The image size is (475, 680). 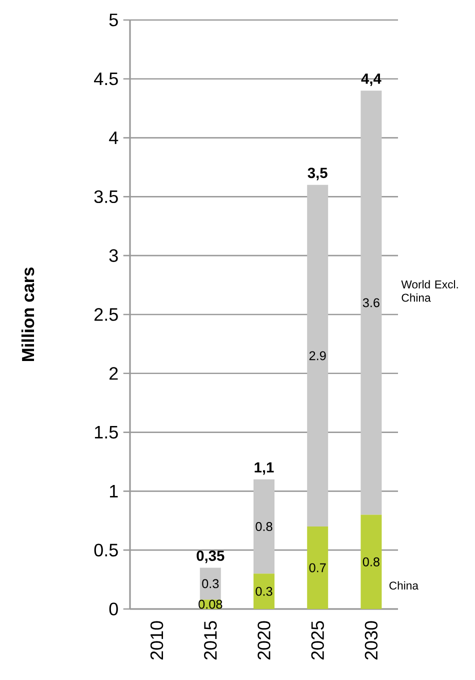 What do you see at coordinates (106, 197) in the screenshot?
I see `y-tick-label: 3.5` at bounding box center [106, 197].